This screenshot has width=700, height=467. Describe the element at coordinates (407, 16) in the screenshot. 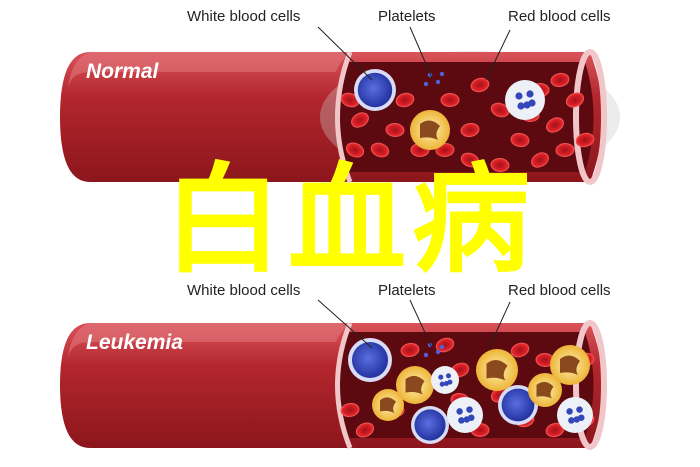

I see `label-normal-platelets: Platelets` at that location.